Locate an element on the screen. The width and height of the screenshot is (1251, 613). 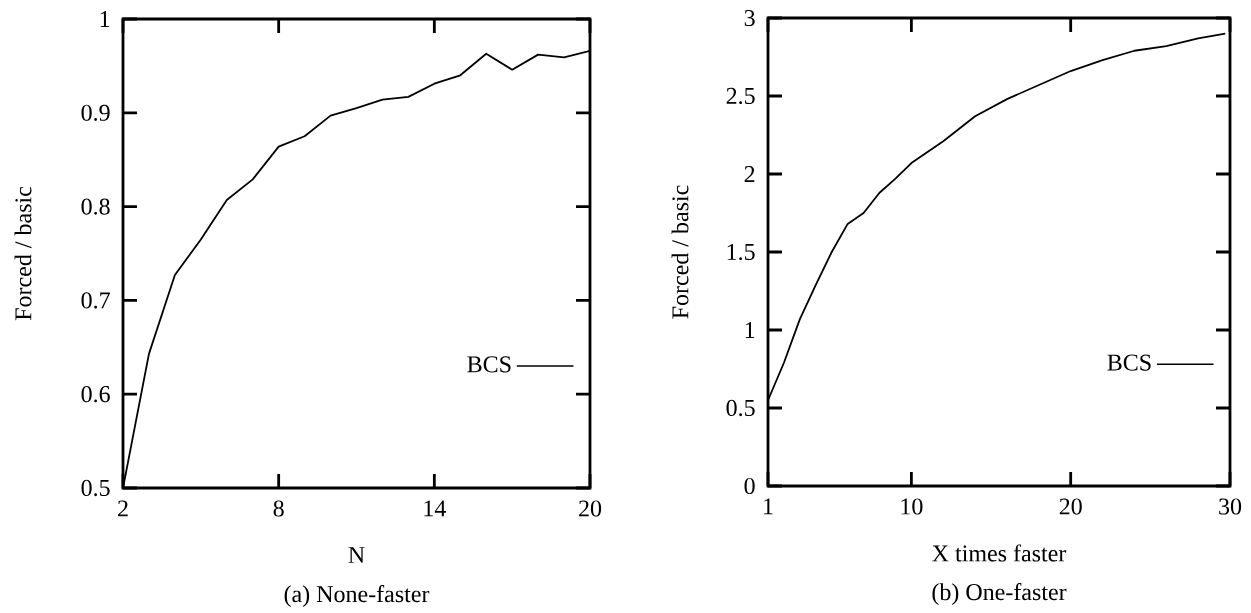
y-tick-label: 0.7 is located at coordinates (95, 300).